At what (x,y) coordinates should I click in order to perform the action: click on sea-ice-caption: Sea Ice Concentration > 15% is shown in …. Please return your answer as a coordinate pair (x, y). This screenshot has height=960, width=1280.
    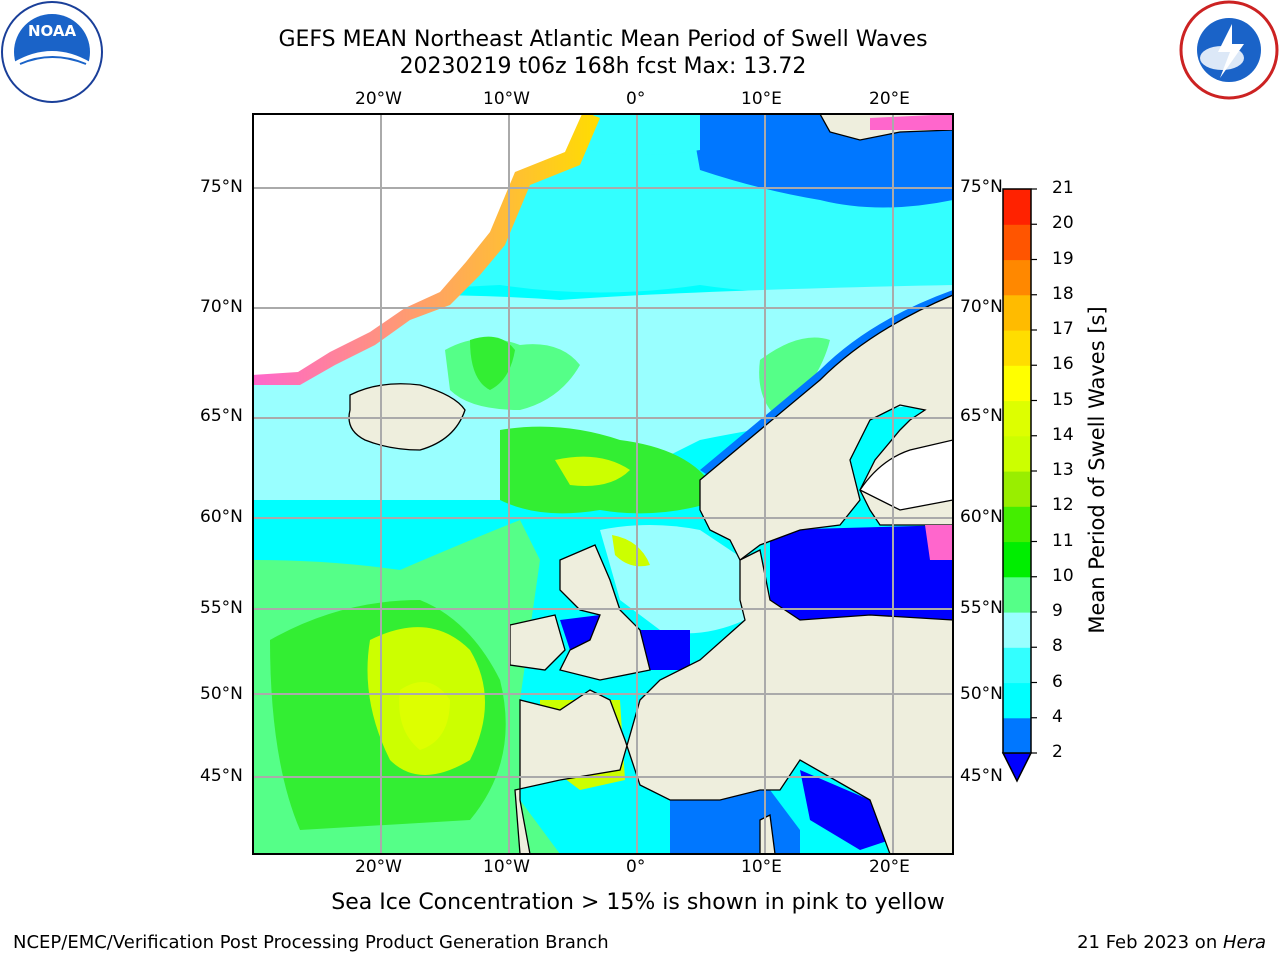
    Looking at the image, I should click on (638, 902).